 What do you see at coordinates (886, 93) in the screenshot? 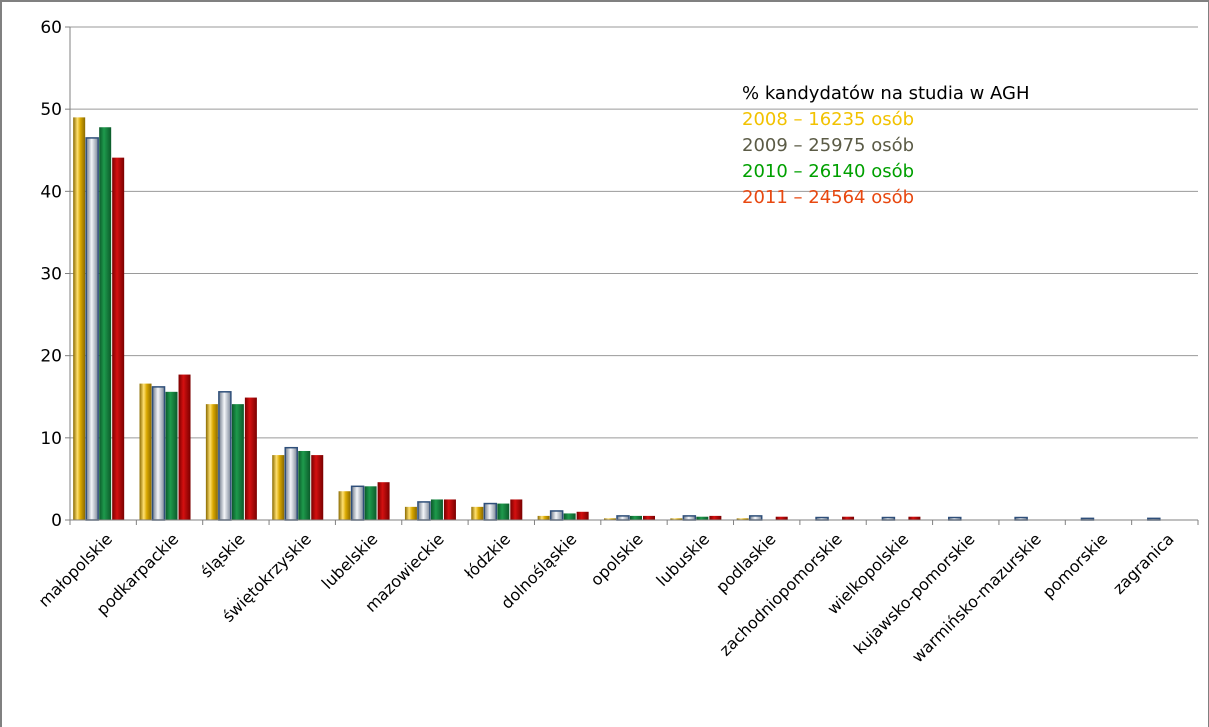
I see `legend-title: % kandydatów na studia w AGH` at bounding box center [886, 93].